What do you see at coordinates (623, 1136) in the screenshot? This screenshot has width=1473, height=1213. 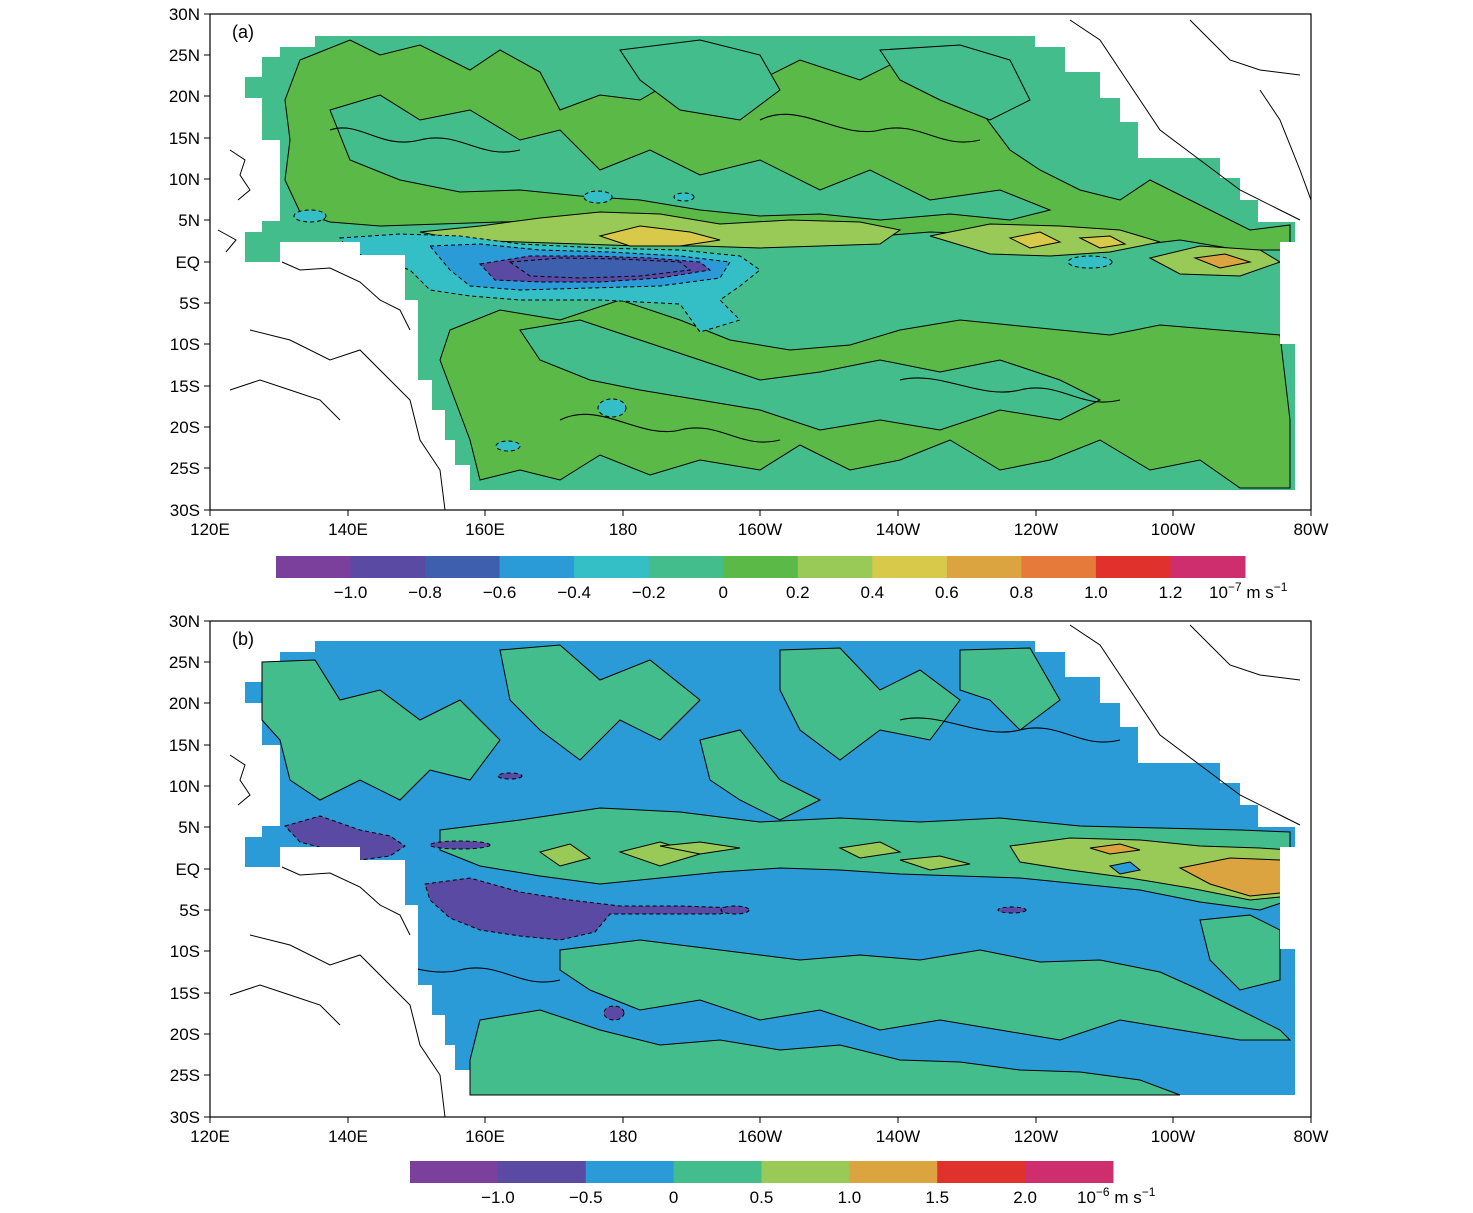 I see `panel-b-lon-label: 180` at bounding box center [623, 1136].